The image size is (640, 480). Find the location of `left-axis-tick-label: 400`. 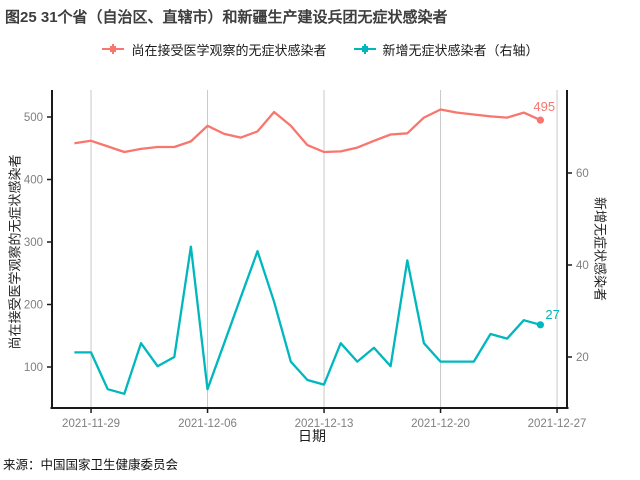

left-axis-tick-label: 400 is located at coordinates (33, 181).